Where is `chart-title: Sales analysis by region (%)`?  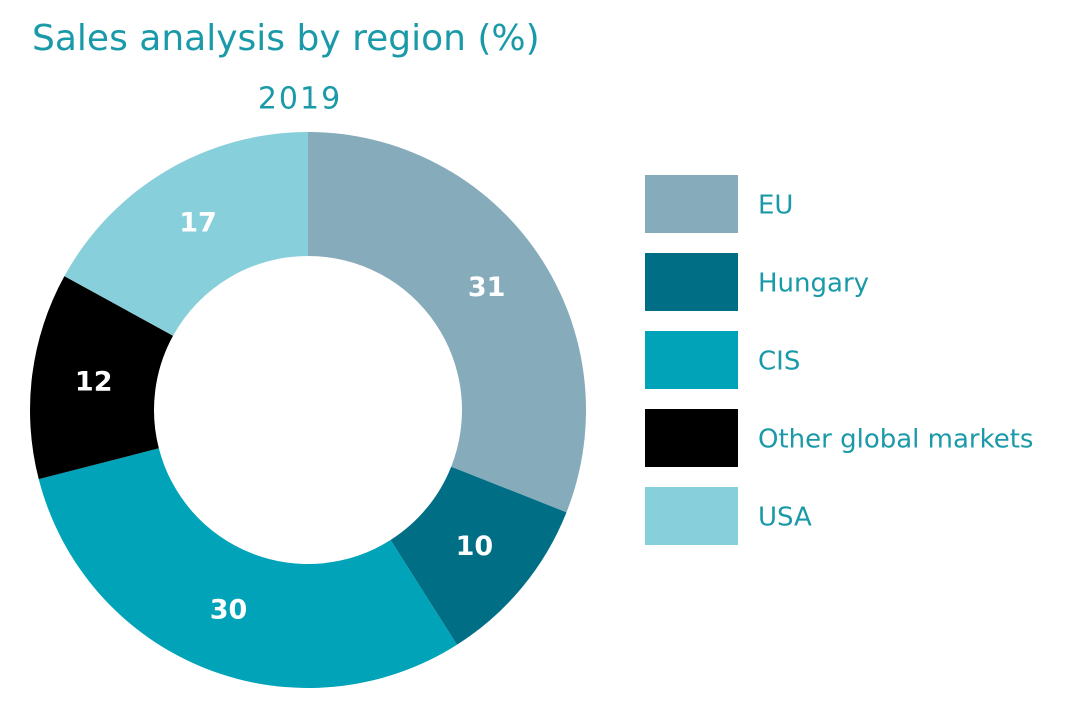 chart-title: Sales analysis by region (%) is located at coordinates (286, 38).